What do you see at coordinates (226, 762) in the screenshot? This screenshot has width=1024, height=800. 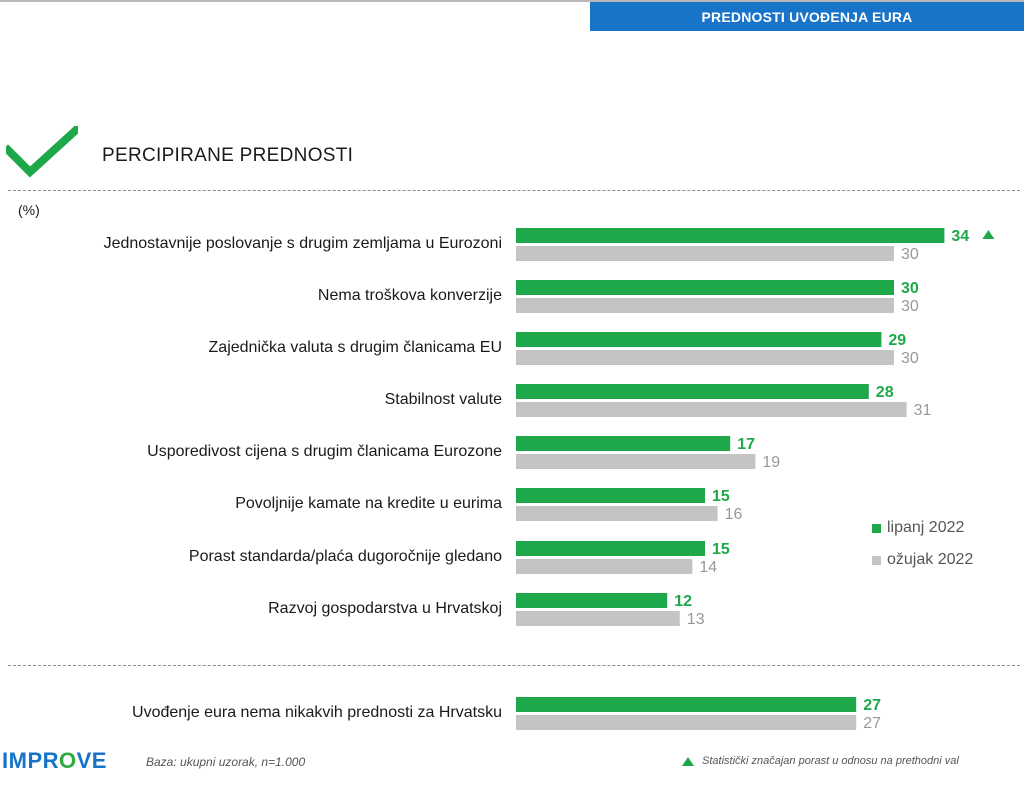 I see `base-note: Baza: ukupni uzorak, n=1.000` at bounding box center [226, 762].